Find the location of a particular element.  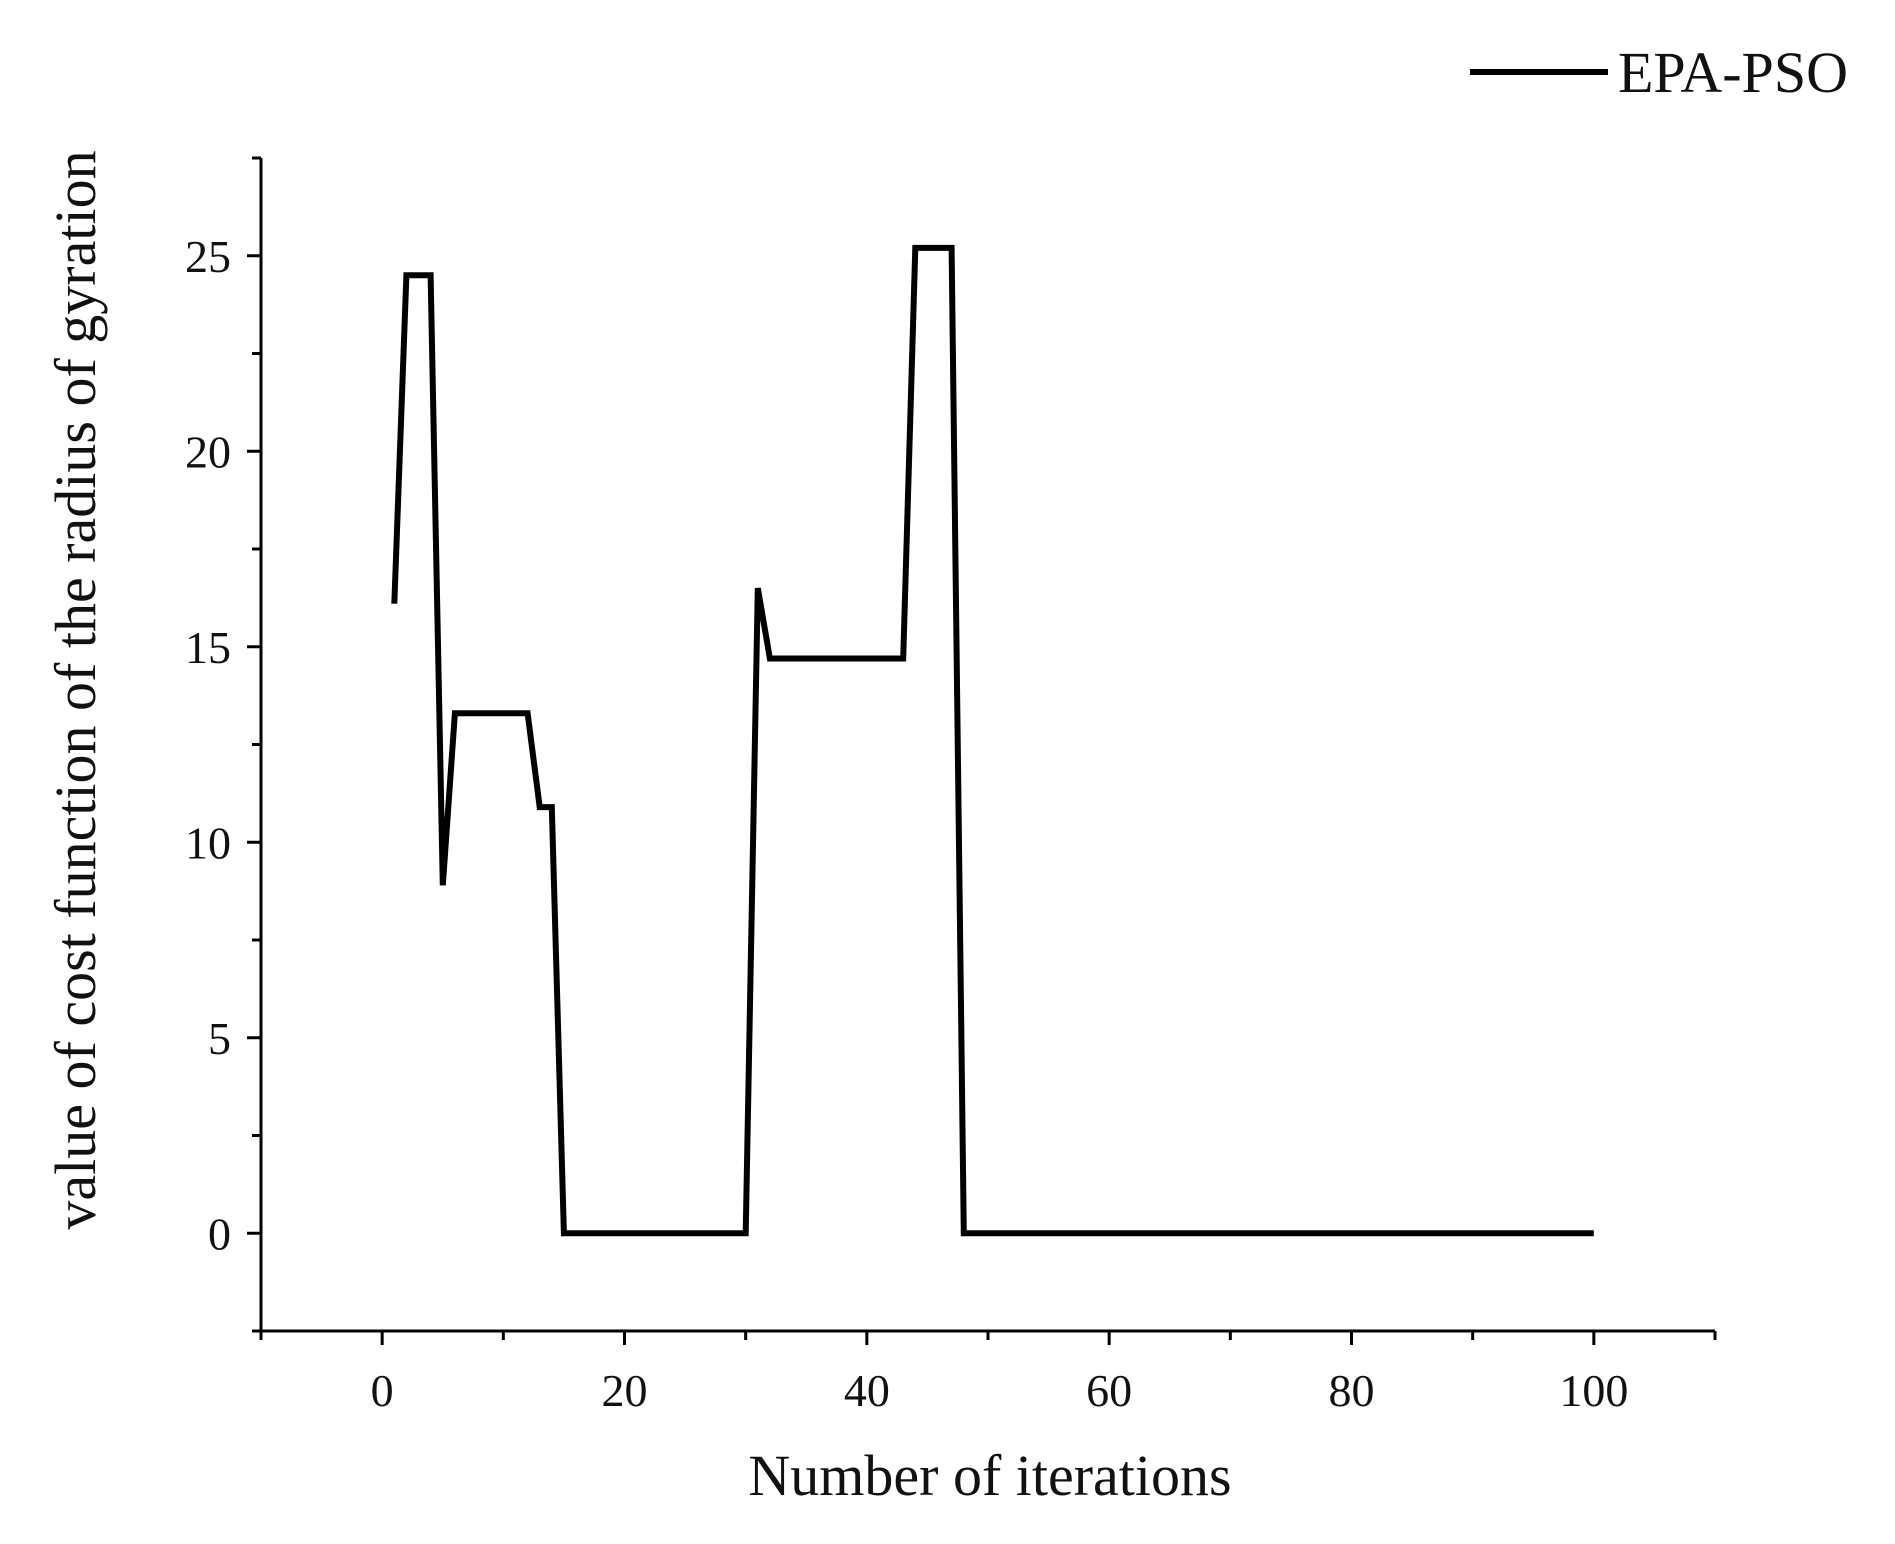

x-tick-label: 20 is located at coordinates (625, 1390).